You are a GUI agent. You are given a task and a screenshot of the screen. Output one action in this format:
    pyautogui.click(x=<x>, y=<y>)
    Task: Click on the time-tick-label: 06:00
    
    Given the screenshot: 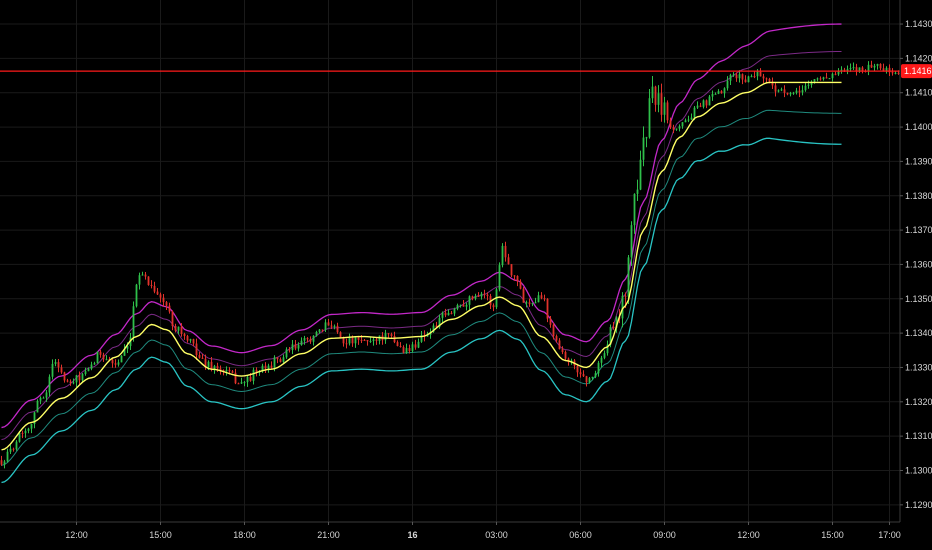 What is the action you would take?
    pyautogui.click(x=580, y=535)
    